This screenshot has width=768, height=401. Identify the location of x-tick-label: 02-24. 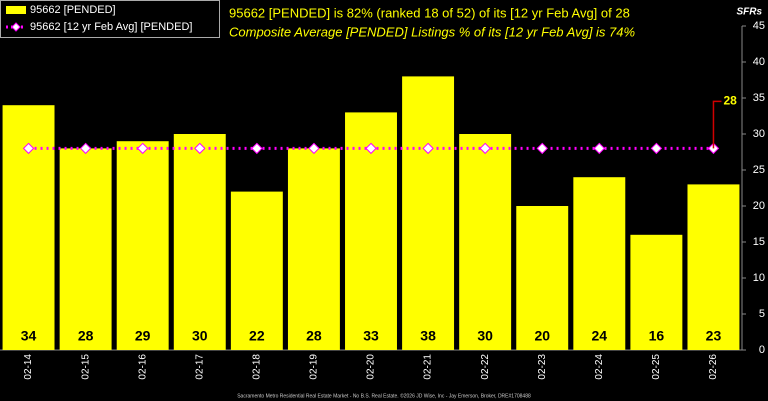
(599, 367).